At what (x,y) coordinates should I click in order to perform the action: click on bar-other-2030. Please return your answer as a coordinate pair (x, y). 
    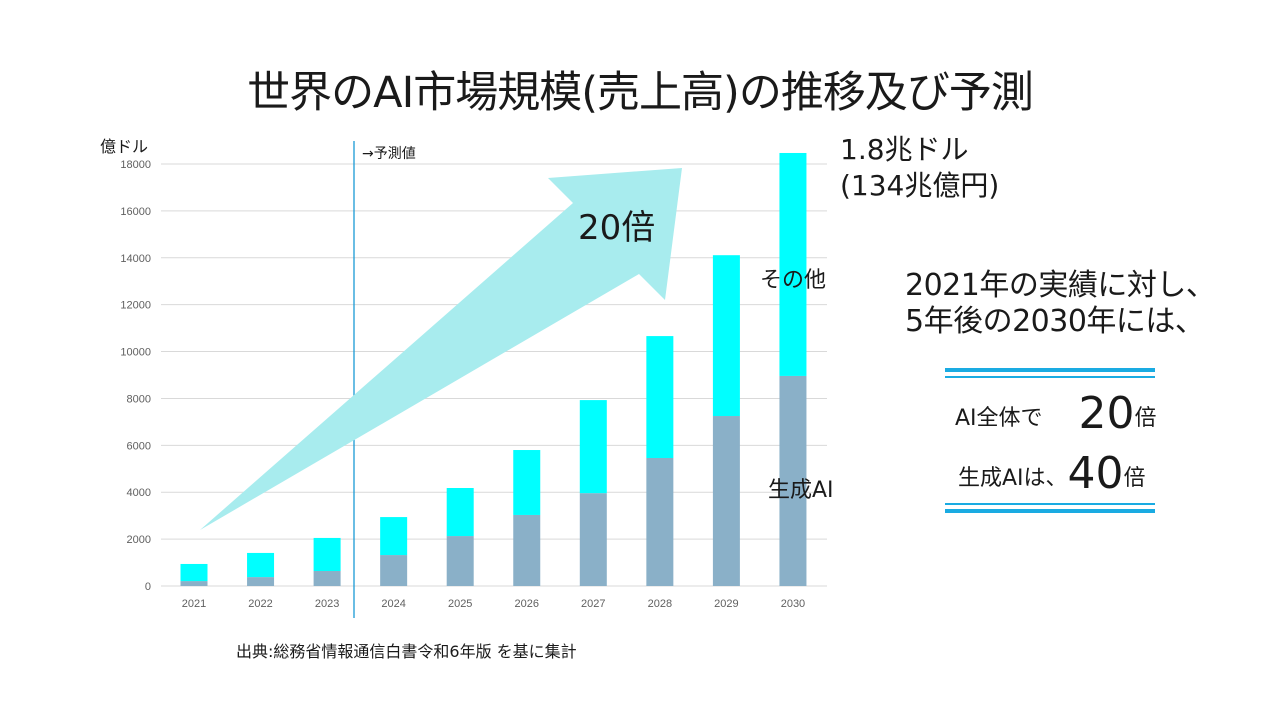
    Looking at the image, I should click on (793, 264).